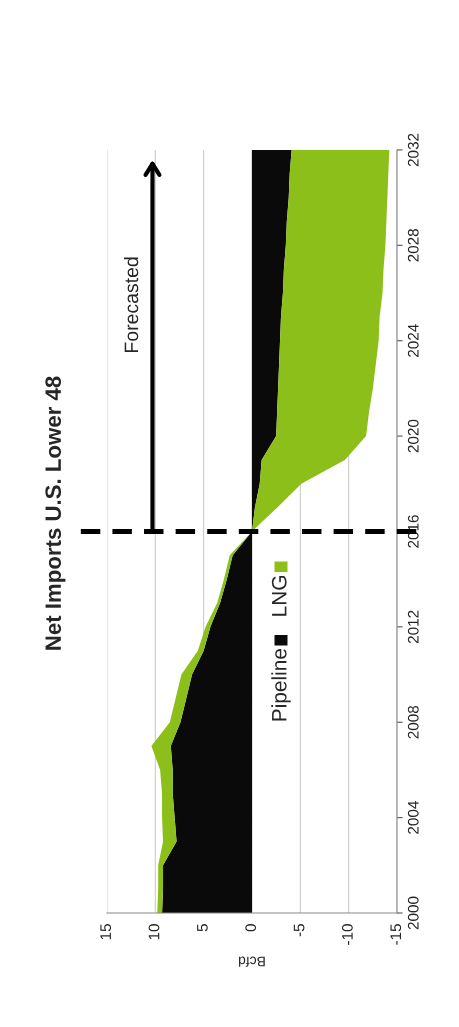 The width and height of the screenshot is (459, 1027). I want to click on legend-label: LNG, so click(279, 596).